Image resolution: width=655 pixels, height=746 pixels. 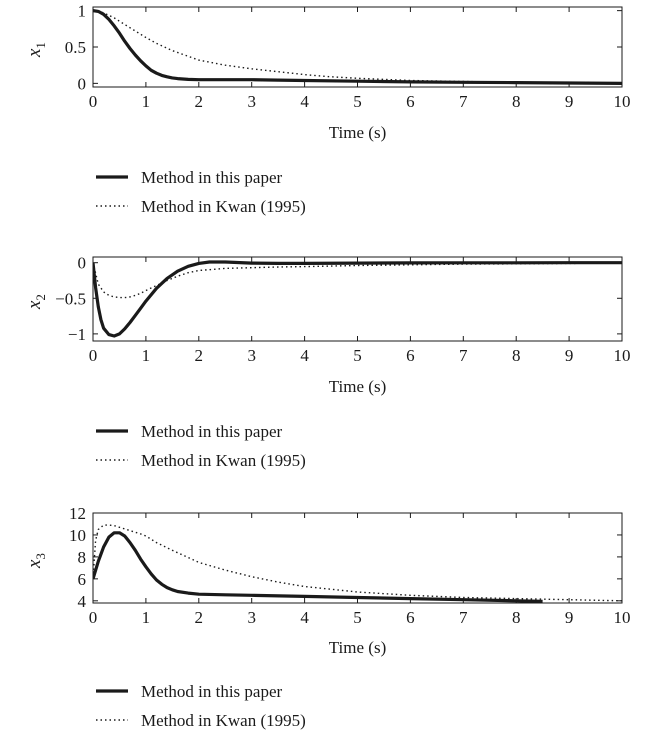 What do you see at coordinates (70, 298) in the screenshot?
I see `y-tick-label: −0.5` at bounding box center [70, 298].